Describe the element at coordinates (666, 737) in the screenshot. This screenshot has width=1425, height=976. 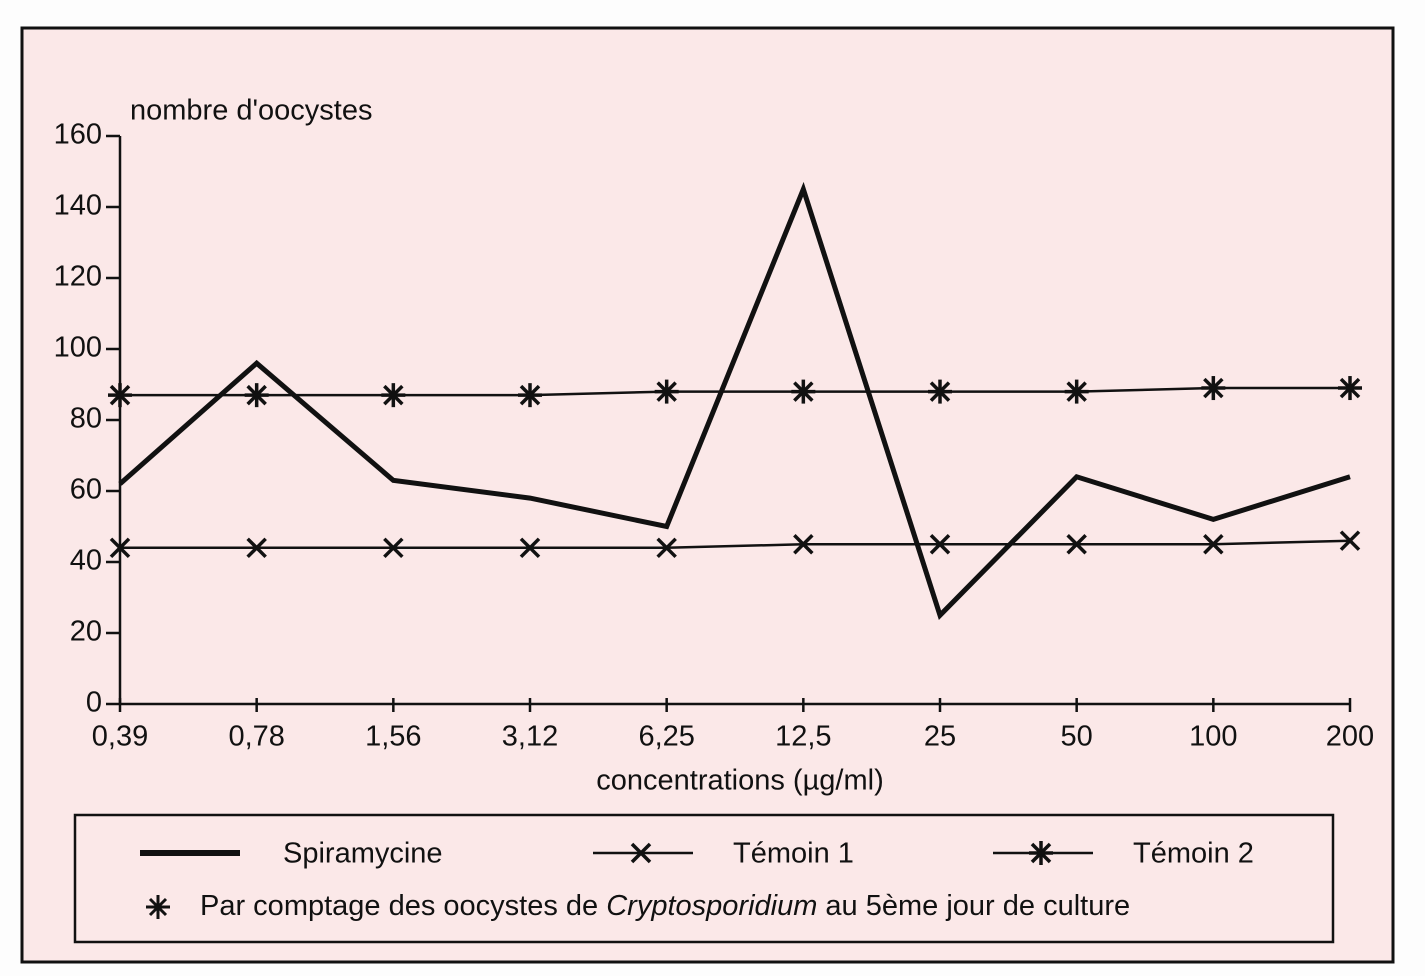
I see `x-tick-label: 6,25` at that location.